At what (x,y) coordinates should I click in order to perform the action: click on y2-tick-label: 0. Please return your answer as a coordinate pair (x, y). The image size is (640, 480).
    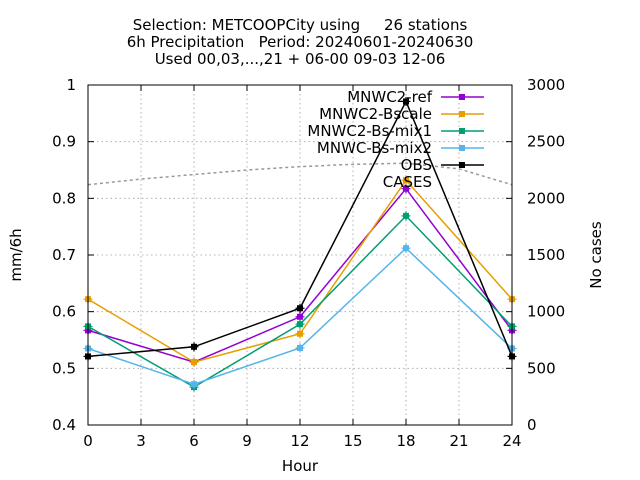
    Looking at the image, I should click on (532, 425).